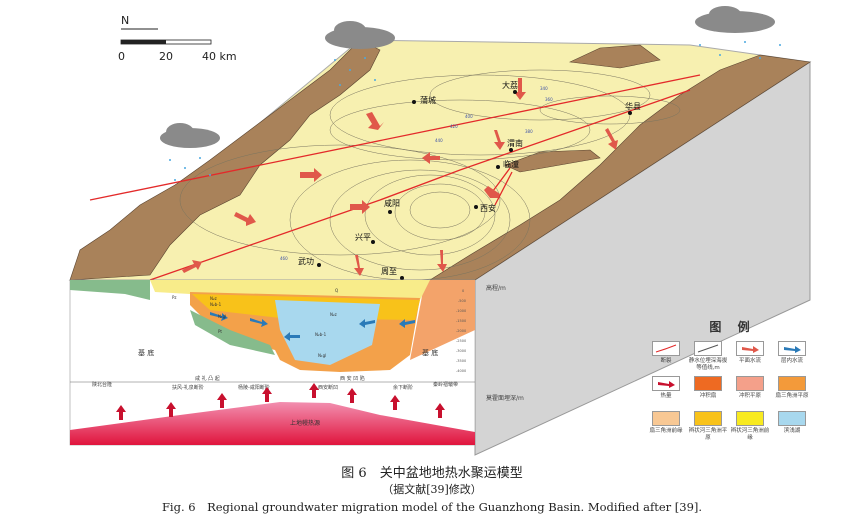 The image size is (864, 526). Describe the element at coordinates (461, 341) in the screenshot. I see `svg-text: -2500` at that location.